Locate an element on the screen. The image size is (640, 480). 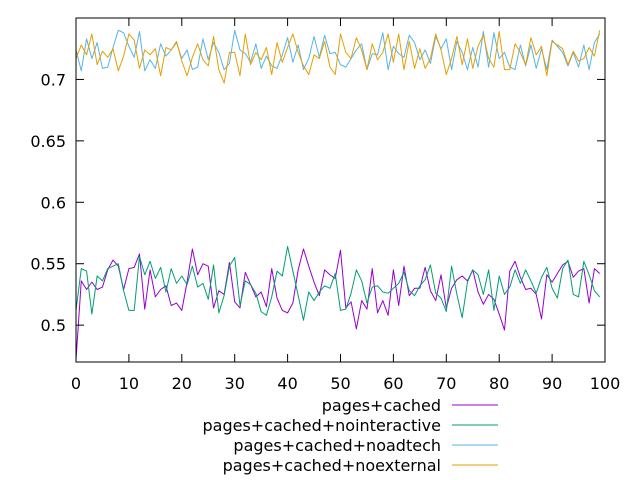
legend-label-3: pages+cached+noadtech is located at coordinates (337, 445).